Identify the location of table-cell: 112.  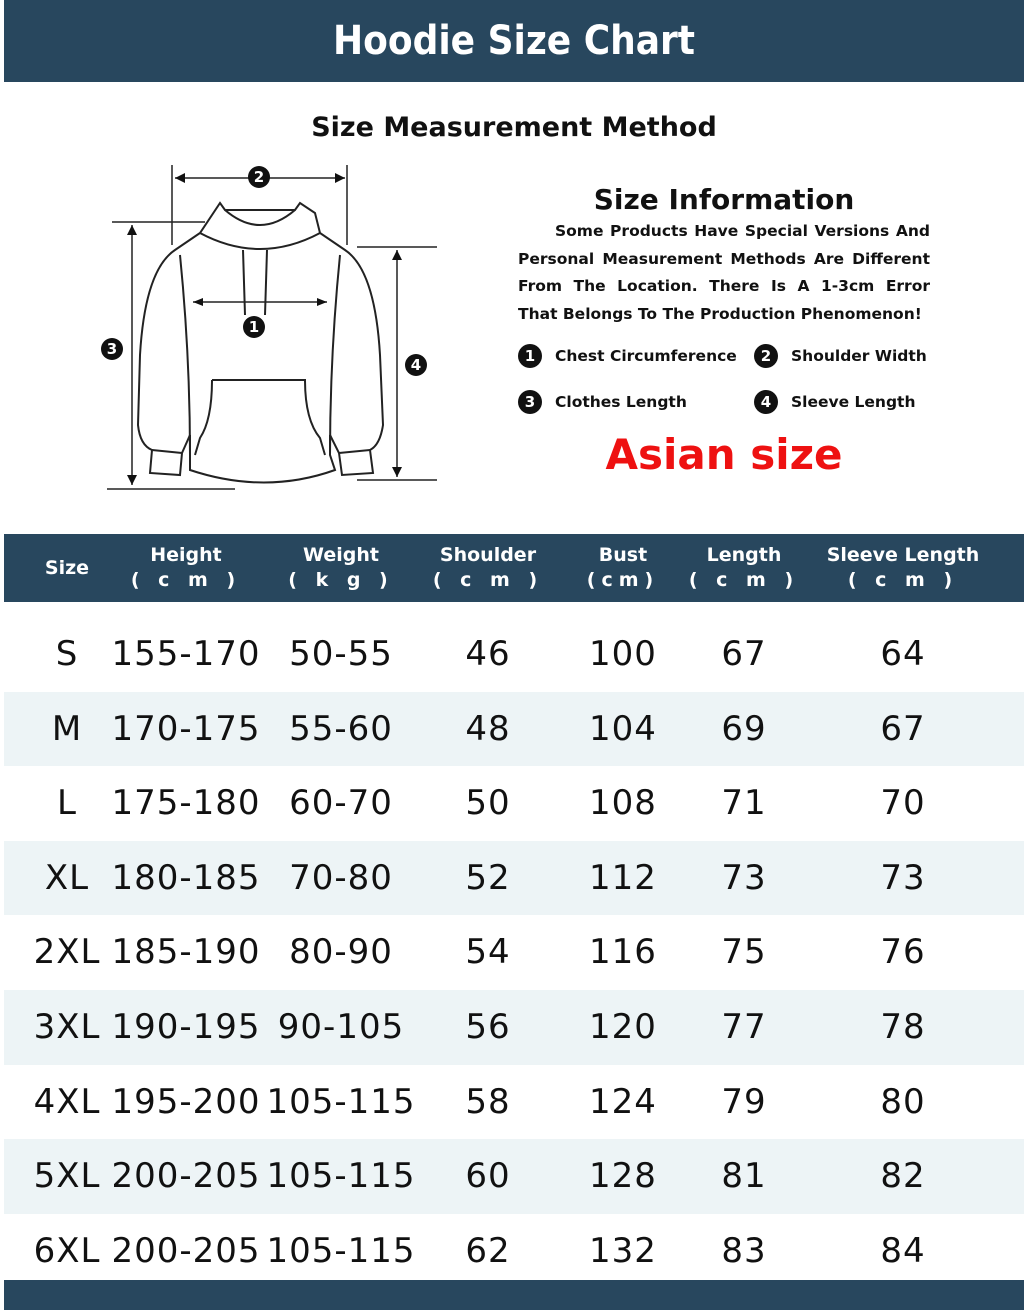
(623, 877).